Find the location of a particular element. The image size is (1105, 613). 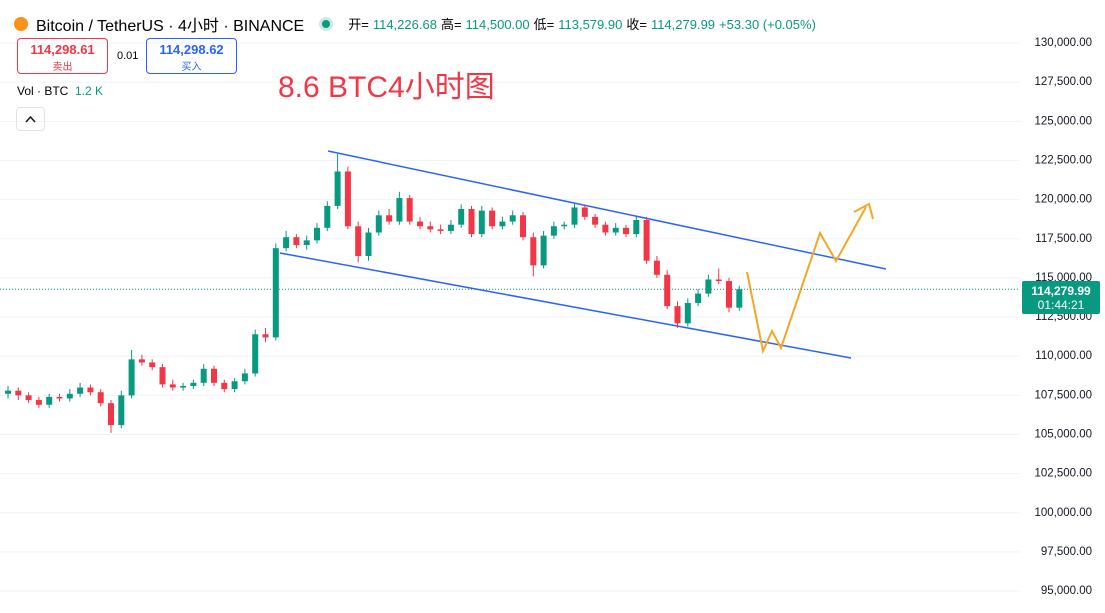

buy-price: 114,298.62 is located at coordinates (191, 49).